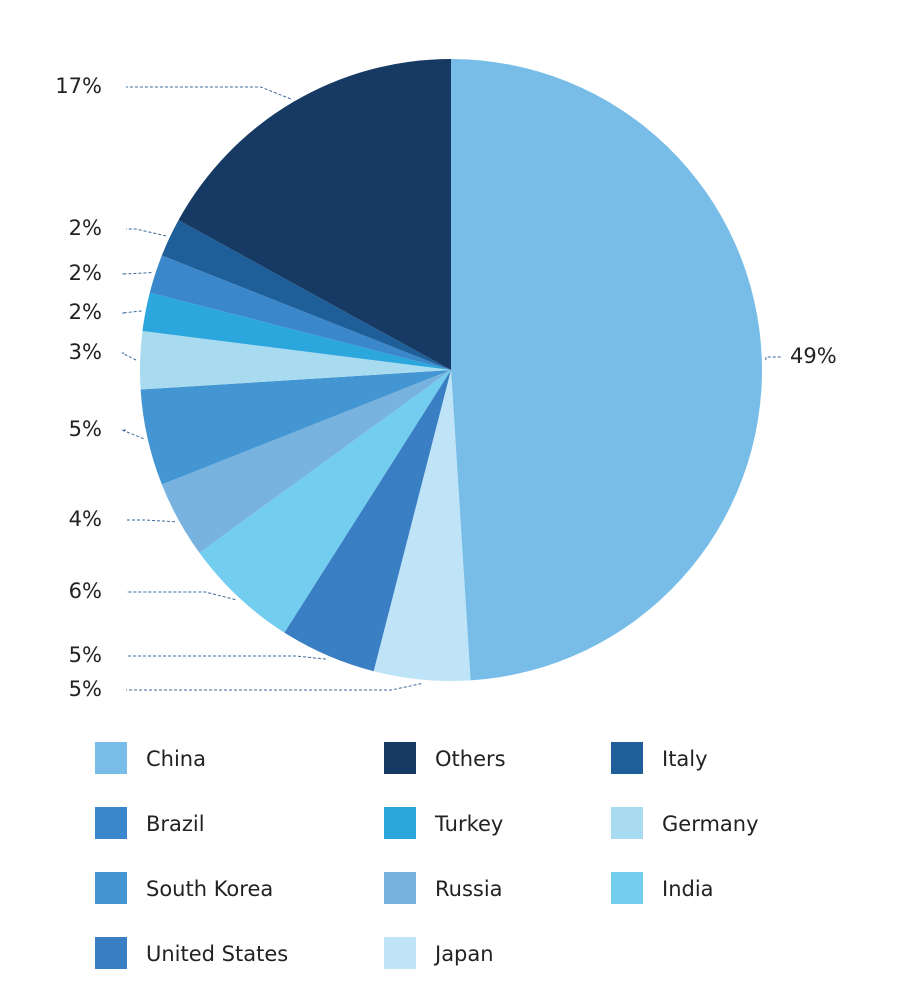 This screenshot has height=1000, width=900. I want to click on data-label: 6%, so click(85, 591).